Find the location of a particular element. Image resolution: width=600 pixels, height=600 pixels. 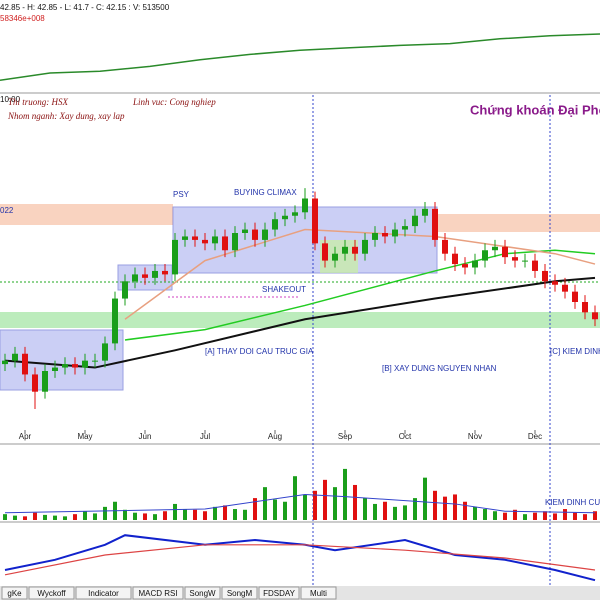

tab-label: gKe is located at coordinates (14, 593).